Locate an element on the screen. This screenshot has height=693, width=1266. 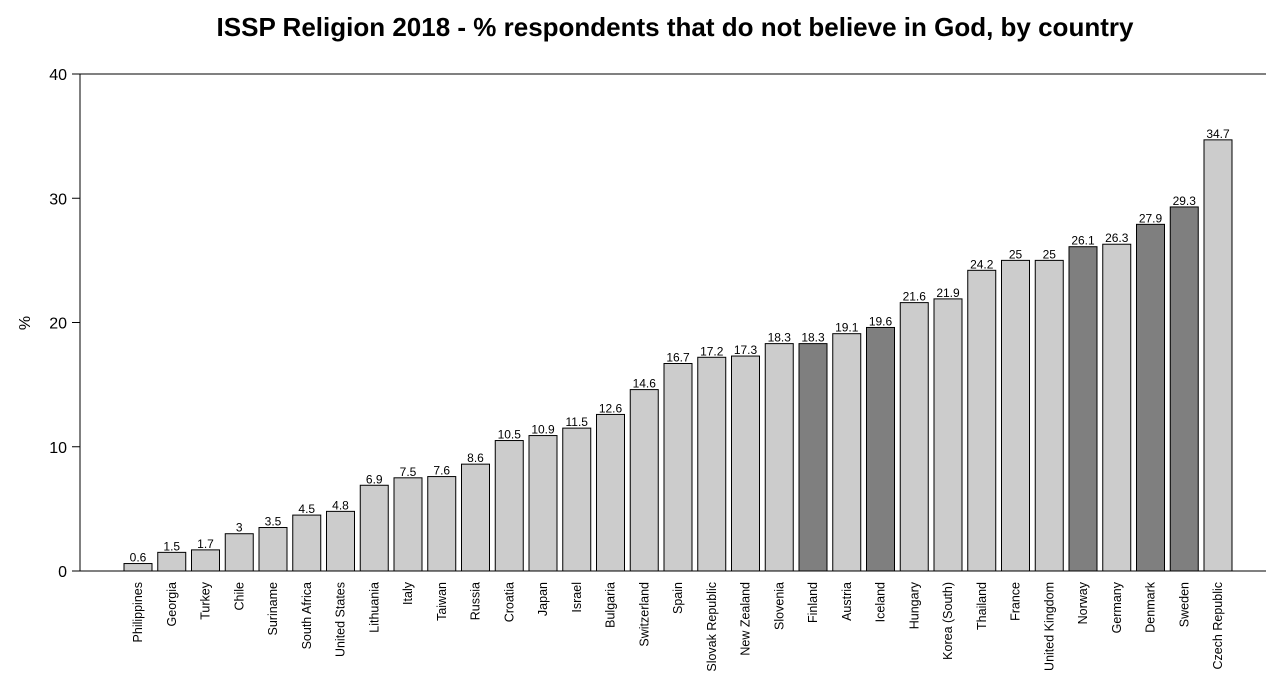
value-label: 26.3 is located at coordinates (1117, 238).